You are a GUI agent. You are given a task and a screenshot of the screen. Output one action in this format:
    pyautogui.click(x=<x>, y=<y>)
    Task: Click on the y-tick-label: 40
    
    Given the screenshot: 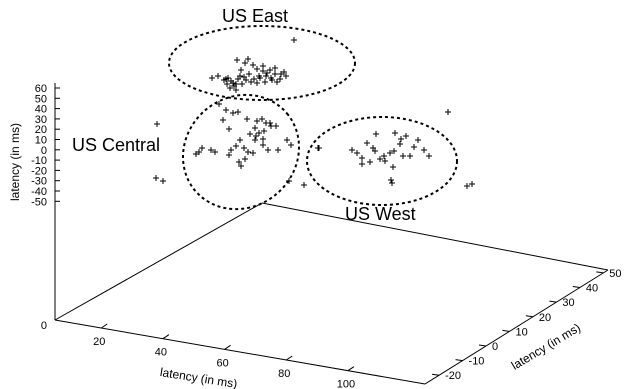 What is the action you would take?
    pyautogui.click(x=592, y=289)
    